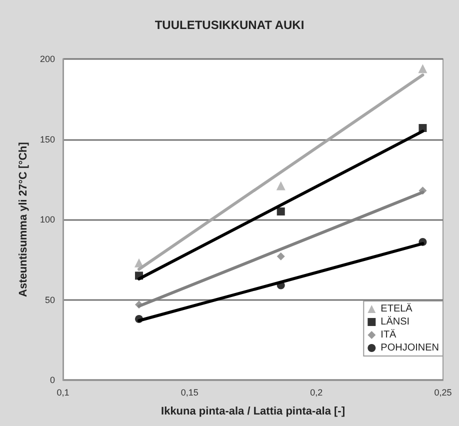 This screenshot has width=459, height=426. What do you see at coordinates (395, 322) in the screenshot?
I see `legend-label: LÄNSI` at bounding box center [395, 322].